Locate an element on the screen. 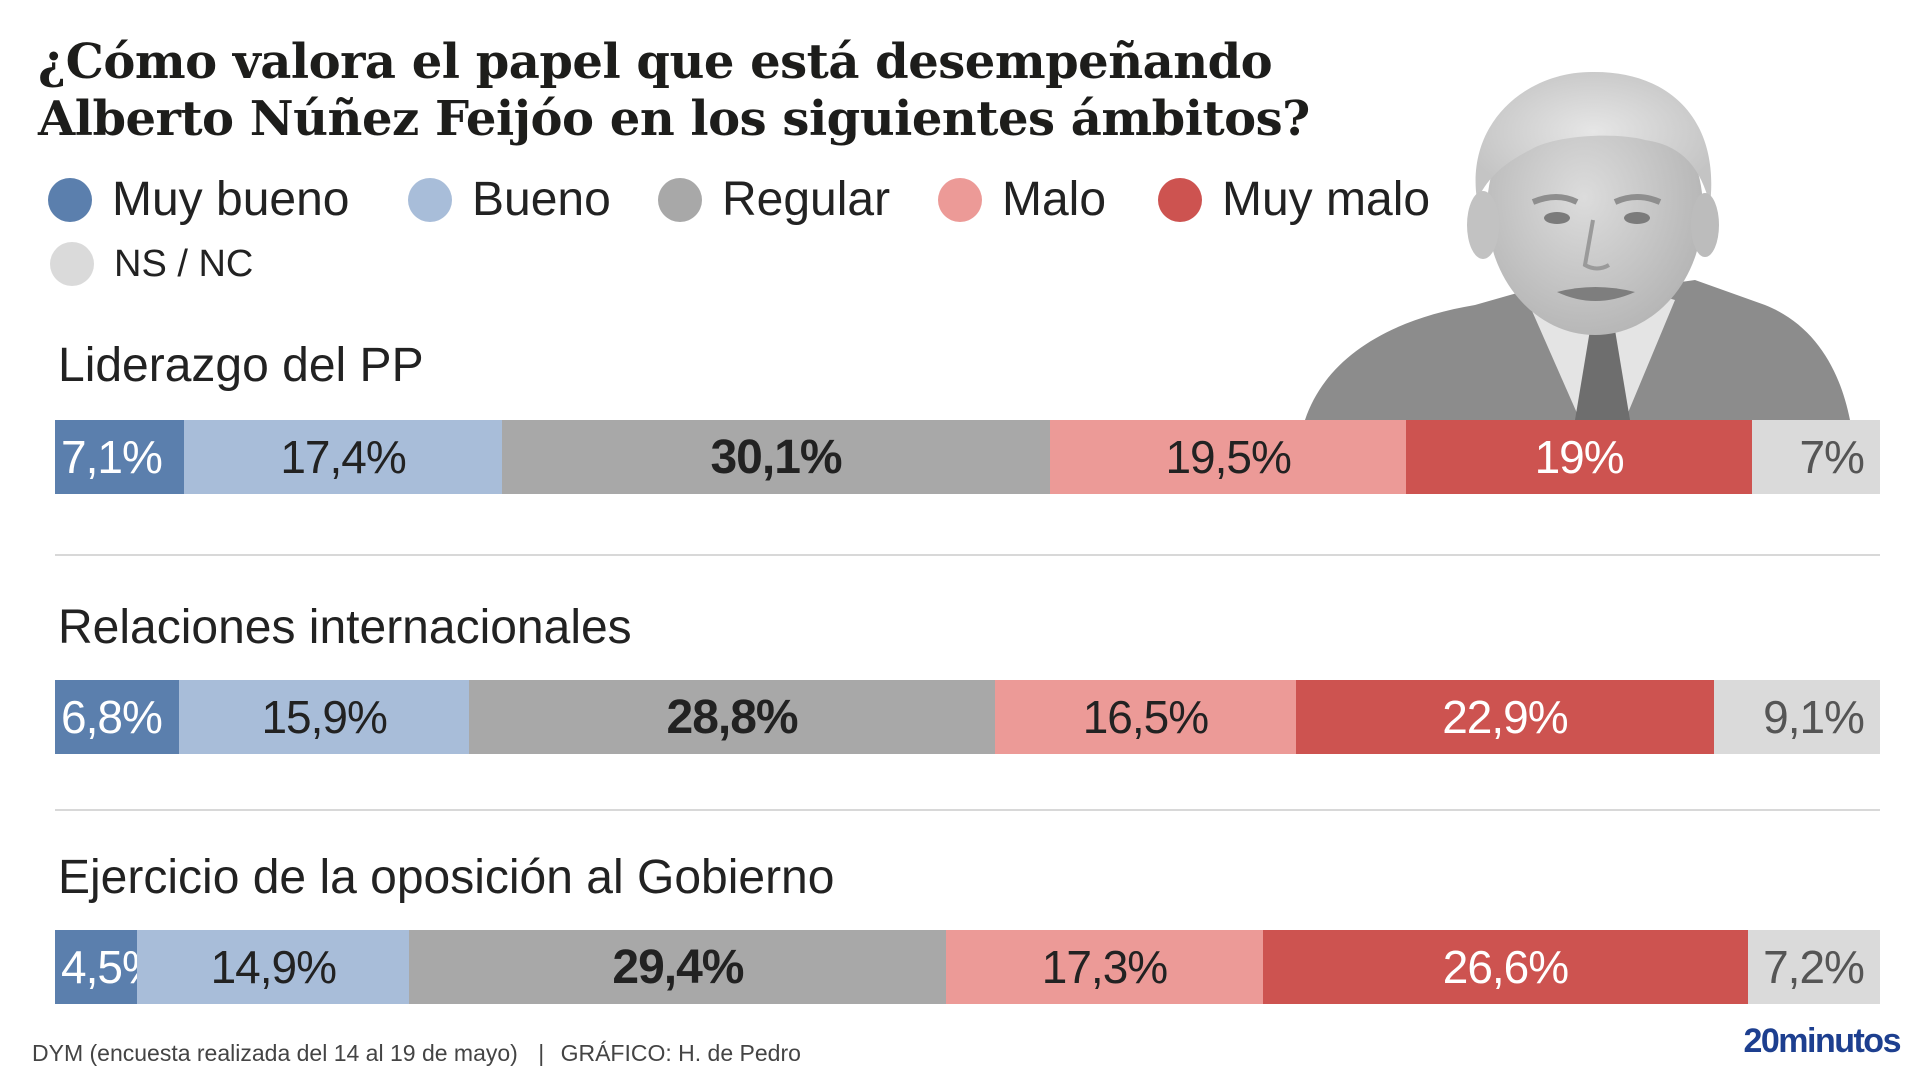 This screenshot has width=1920, height=1080. data-label: 17,4% is located at coordinates (343, 457).